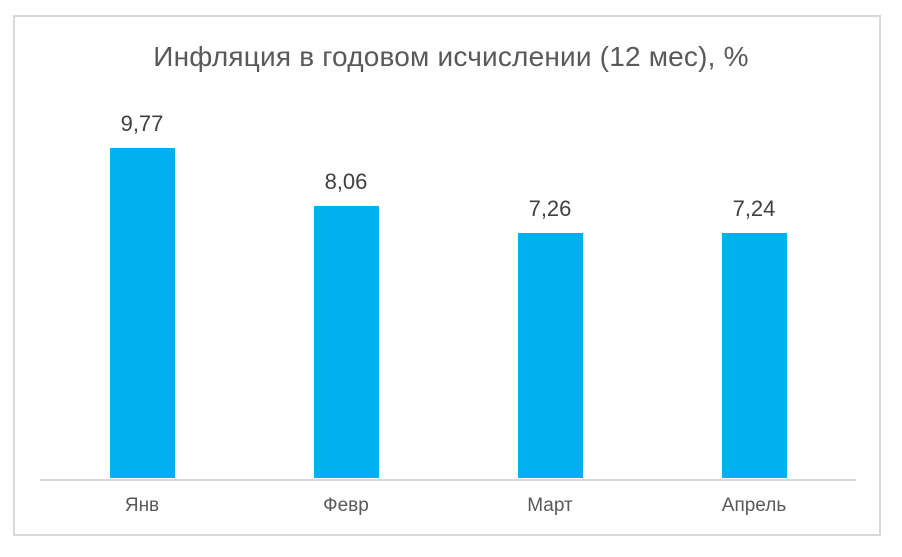  Describe the element at coordinates (754, 208) in the screenshot. I see `bar-value-label: 7,24` at that location.